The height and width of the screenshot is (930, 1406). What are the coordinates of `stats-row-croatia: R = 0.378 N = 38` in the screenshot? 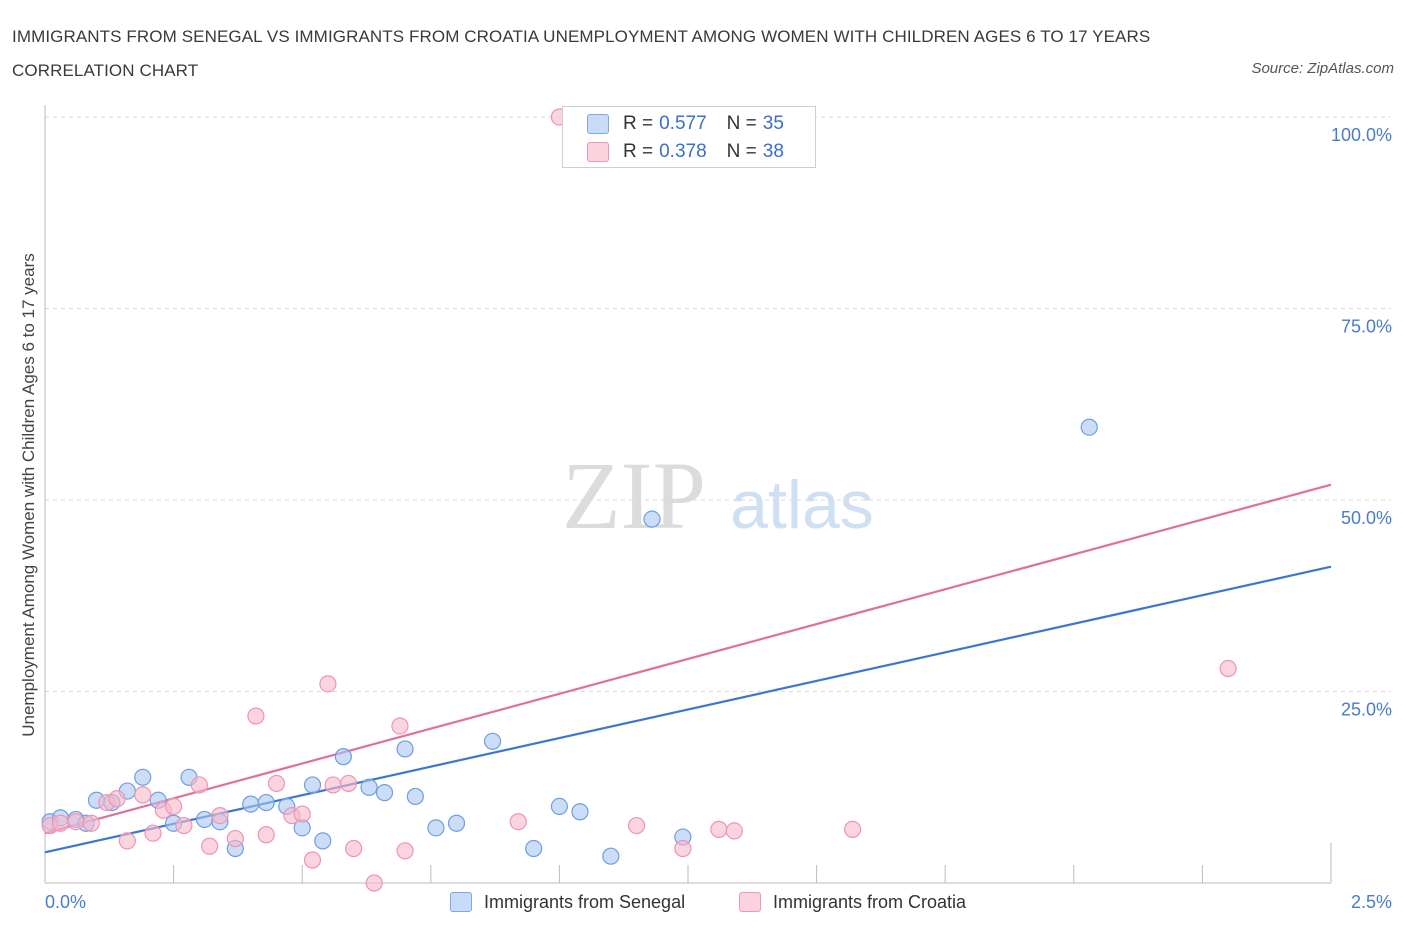 It's located at (685, 152).